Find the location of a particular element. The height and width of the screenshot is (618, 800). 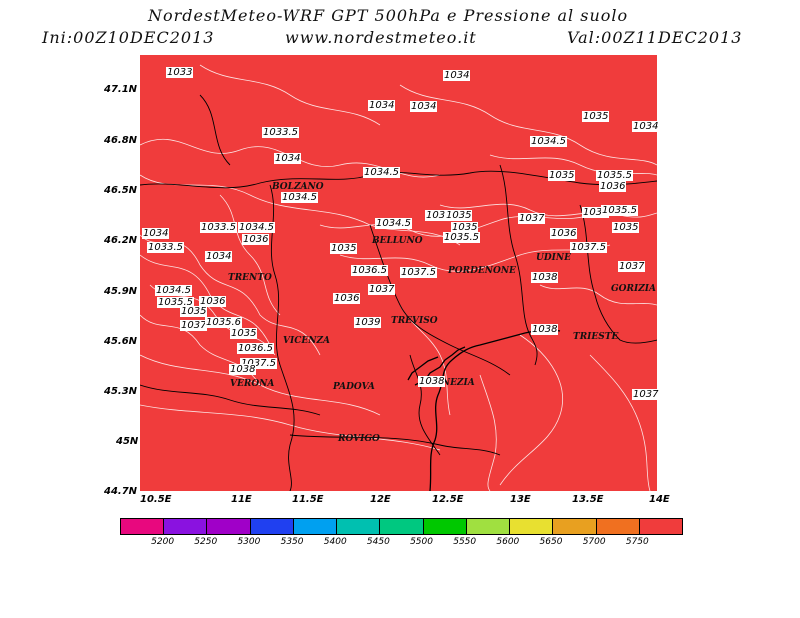

lon-tick: 14E is located at coordinates (659, 499).